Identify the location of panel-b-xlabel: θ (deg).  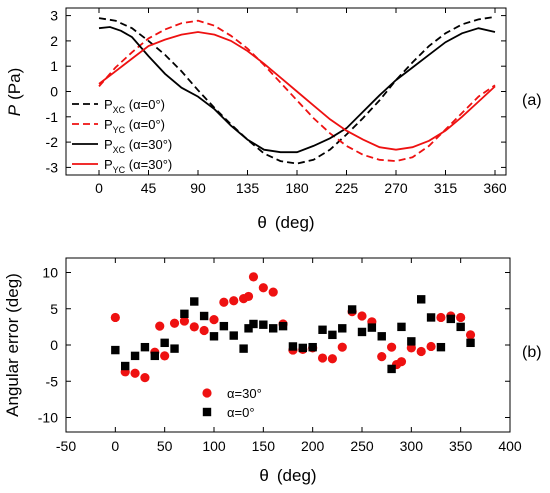
(287, 475).